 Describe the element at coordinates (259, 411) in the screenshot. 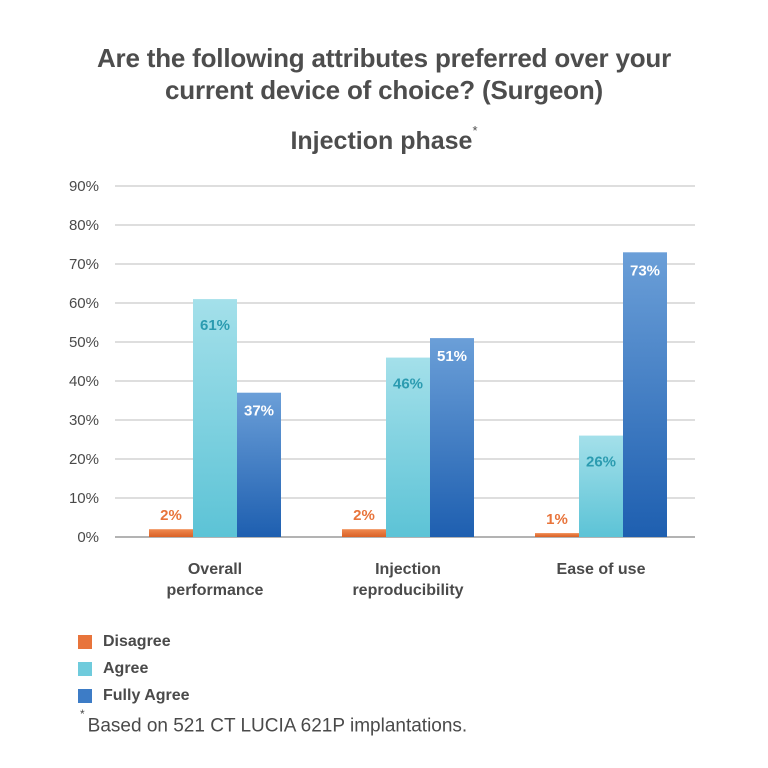

I see `bar-value-label: 37%` at that location.